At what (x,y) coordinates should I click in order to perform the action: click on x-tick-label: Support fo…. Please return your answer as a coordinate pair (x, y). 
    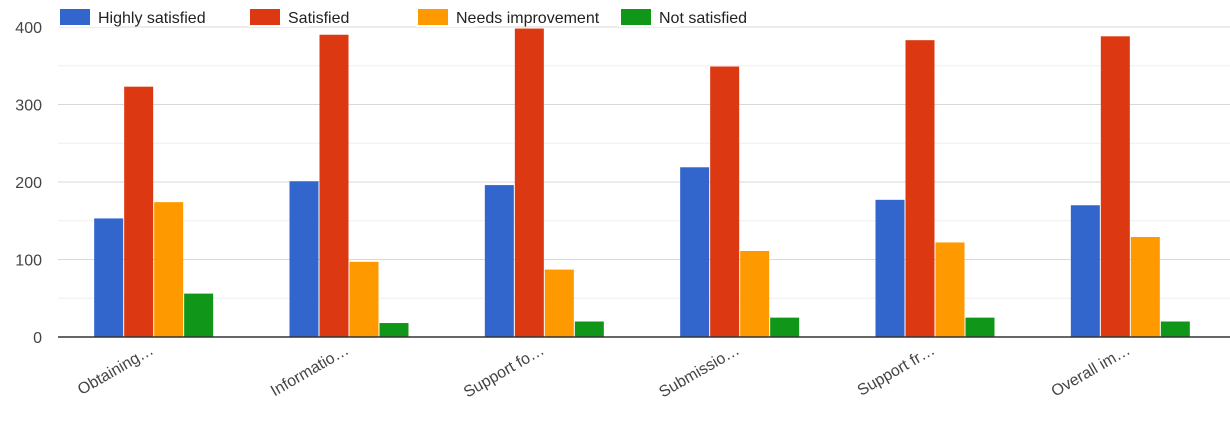
    Looking at the image, I should click on (504, 372).